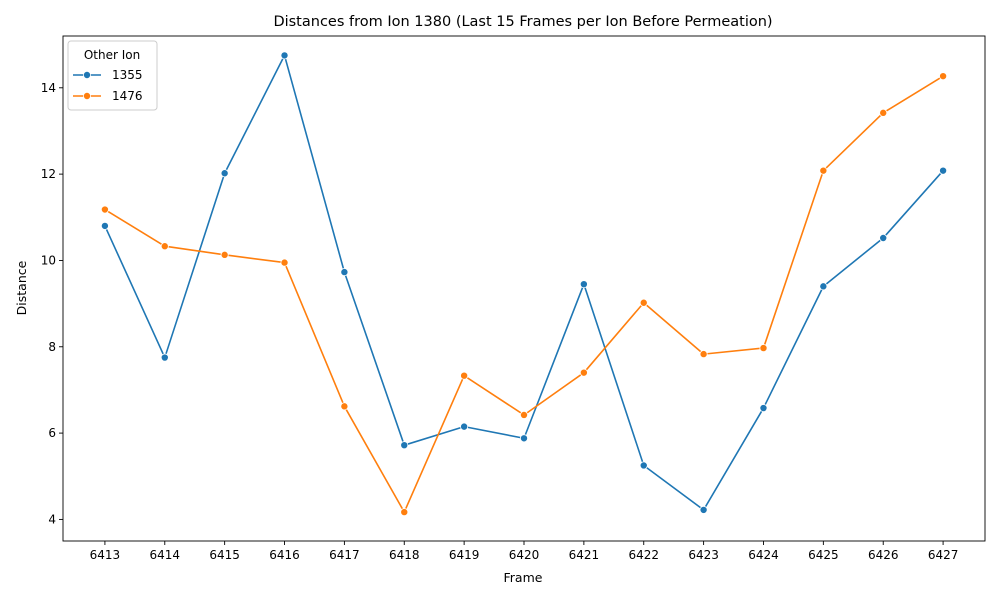 This screenshot has width=1000, height=600. What do you see at coordinates (108, 85) in the screenshot?
I see `legend-entries: 1355 1476` at bounding box center [108, 85].